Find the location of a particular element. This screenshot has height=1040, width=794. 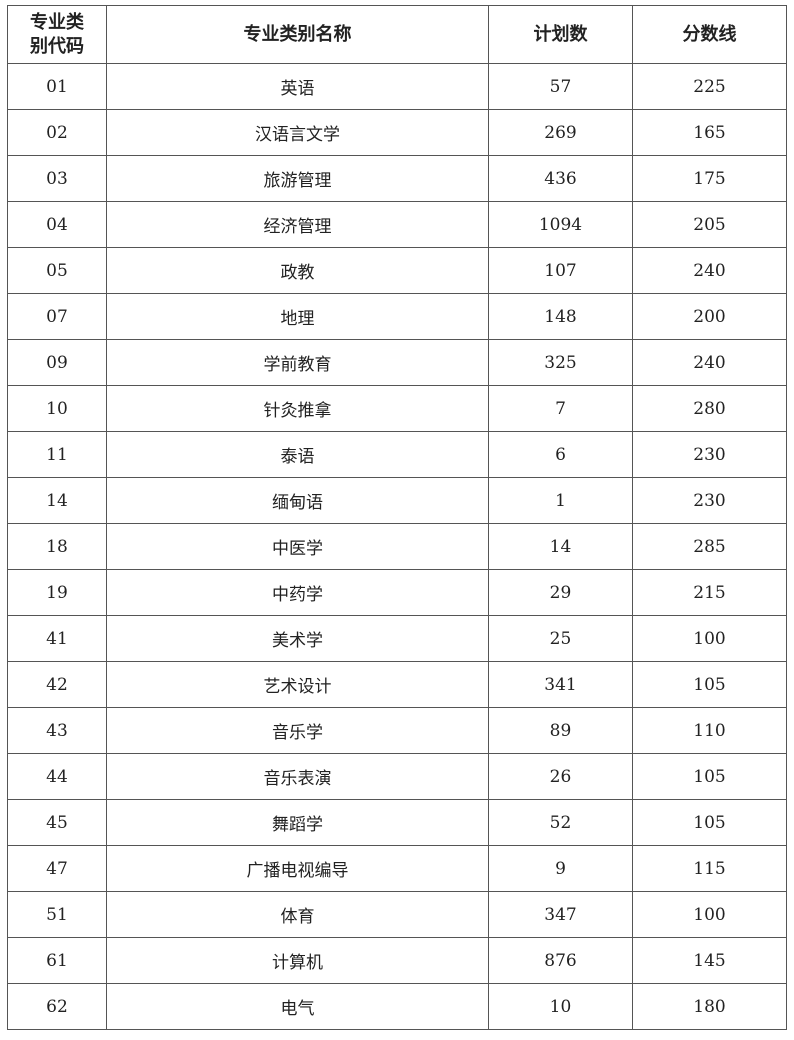

cell-code: 14 is located at coordinates (57, 500).